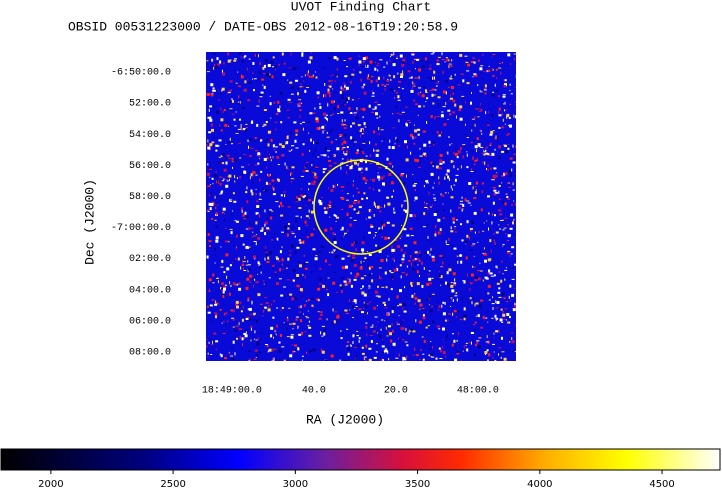  What do you see at coordinates (478, 391) in the screenshot?
I see `x-tick-label: 48:00.0` at bounding box center [478, 391].